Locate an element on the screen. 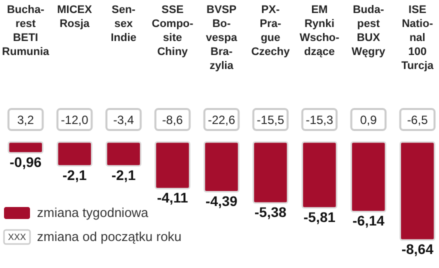 The height and width of the screenshot is (268, 439). text: -15,3 is located at coordinates (320, 120).